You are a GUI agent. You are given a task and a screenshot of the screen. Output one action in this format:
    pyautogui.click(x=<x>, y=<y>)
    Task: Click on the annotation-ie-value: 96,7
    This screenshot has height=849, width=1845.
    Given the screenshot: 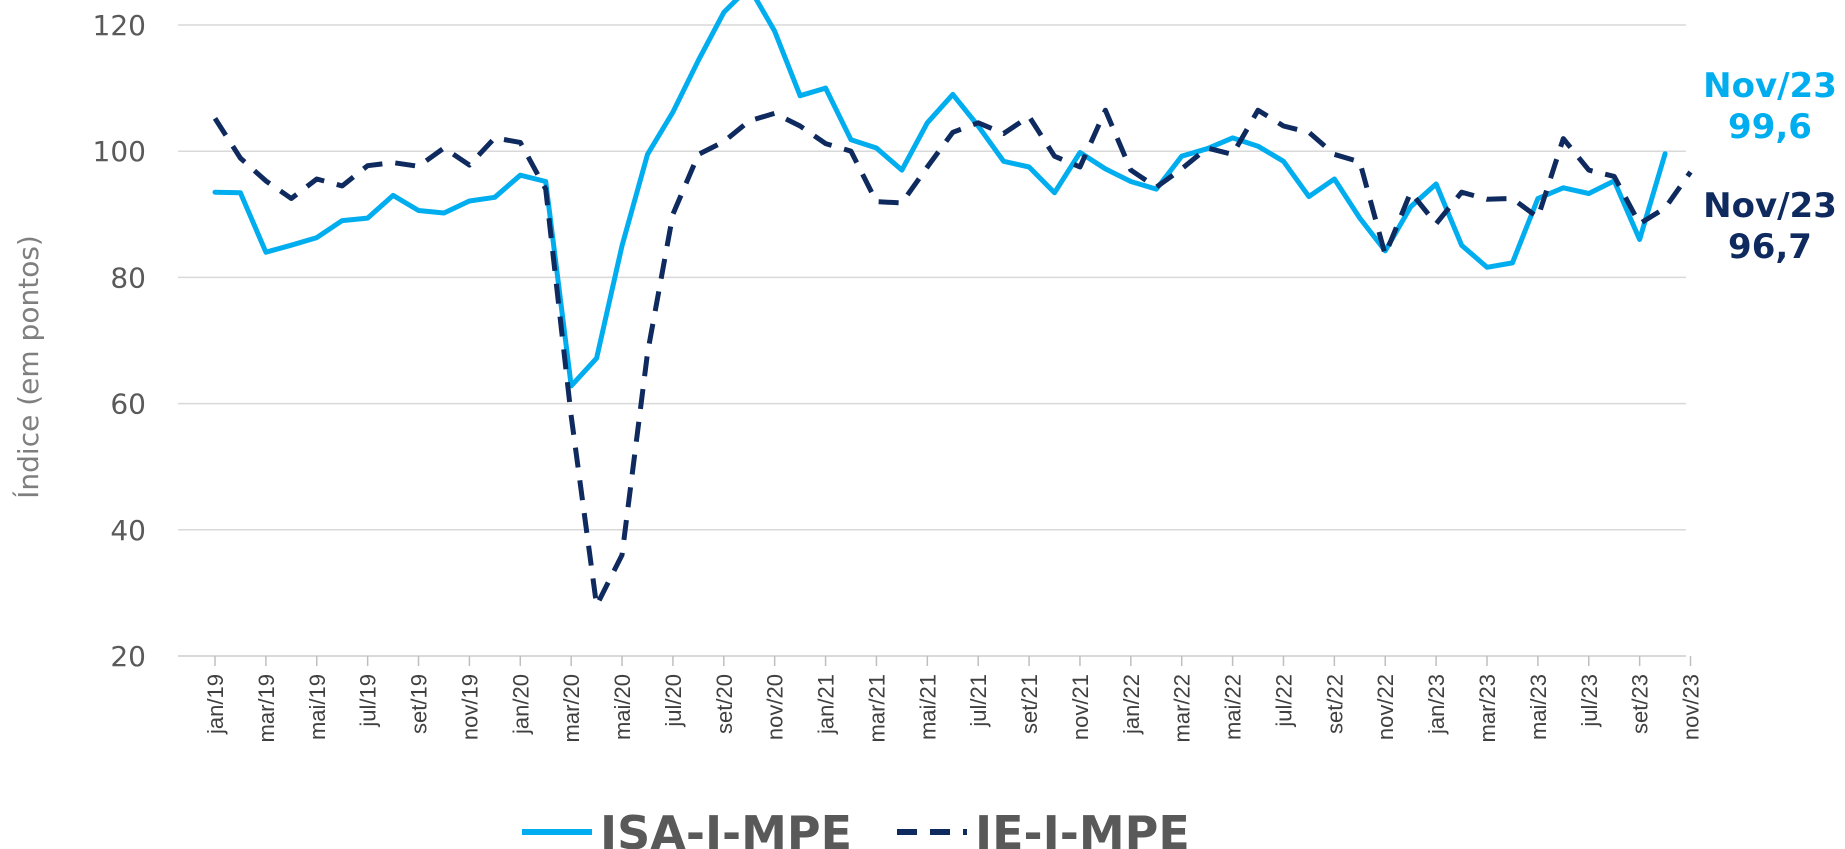 What is the action you would take?
    pyautogui.click(x=1770, y=247)
    